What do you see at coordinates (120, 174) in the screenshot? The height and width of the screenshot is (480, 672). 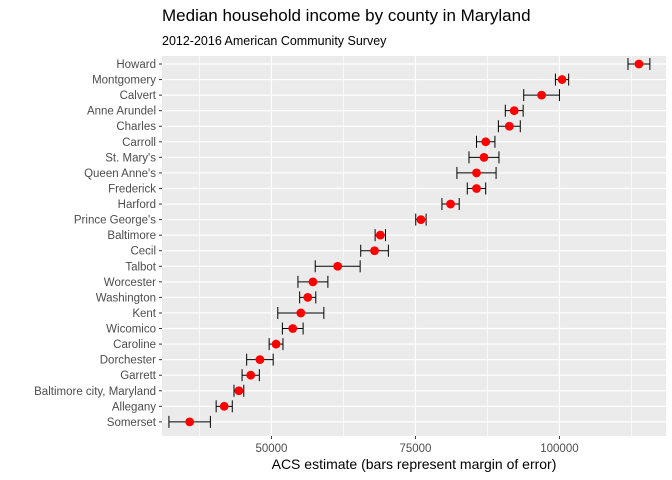 I see `y-tick-label: Queen Anne's` at bounding box center [120, 174].